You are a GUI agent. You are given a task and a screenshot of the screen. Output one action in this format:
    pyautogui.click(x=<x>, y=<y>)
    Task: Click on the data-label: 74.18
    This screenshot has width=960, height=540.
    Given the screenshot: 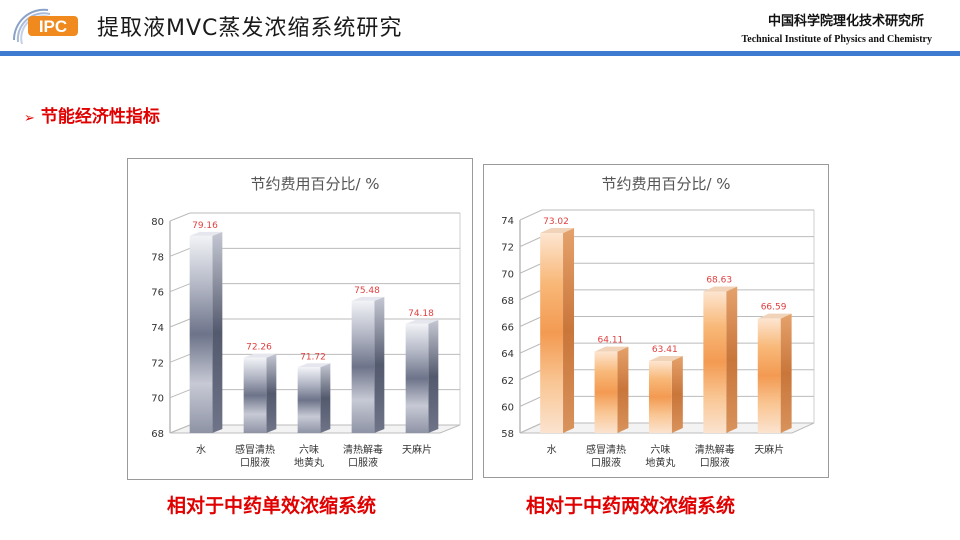 What is the action you would take?
    pyautogui.click(x=421, y=314)
    